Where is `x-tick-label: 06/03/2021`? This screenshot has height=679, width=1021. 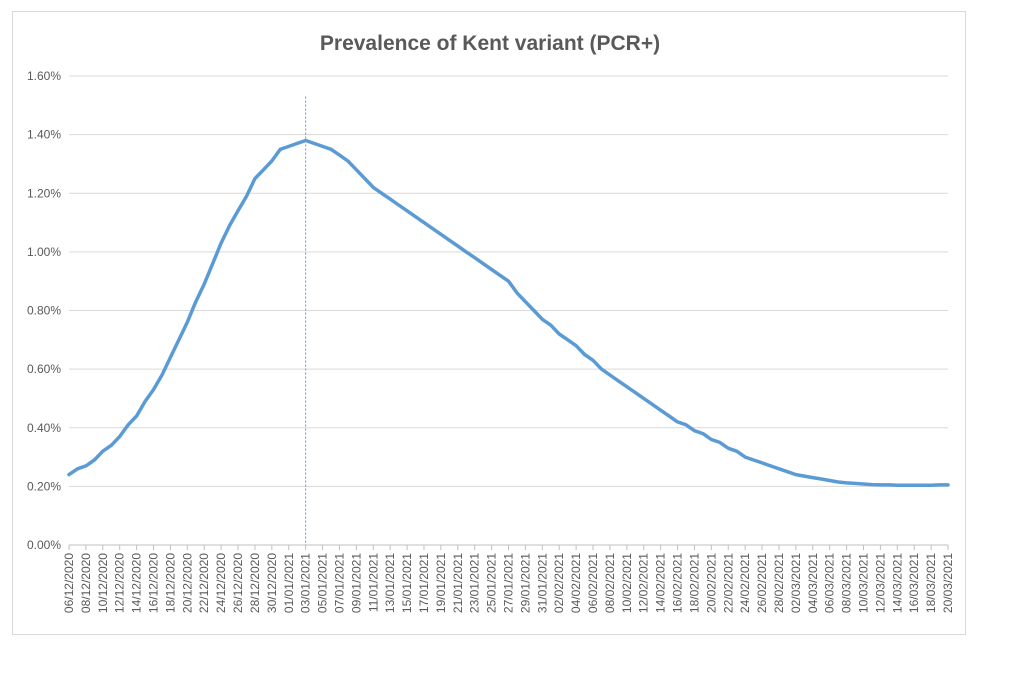
x-tick-label: 06/03/2021 is located at coordinates (830, 583).